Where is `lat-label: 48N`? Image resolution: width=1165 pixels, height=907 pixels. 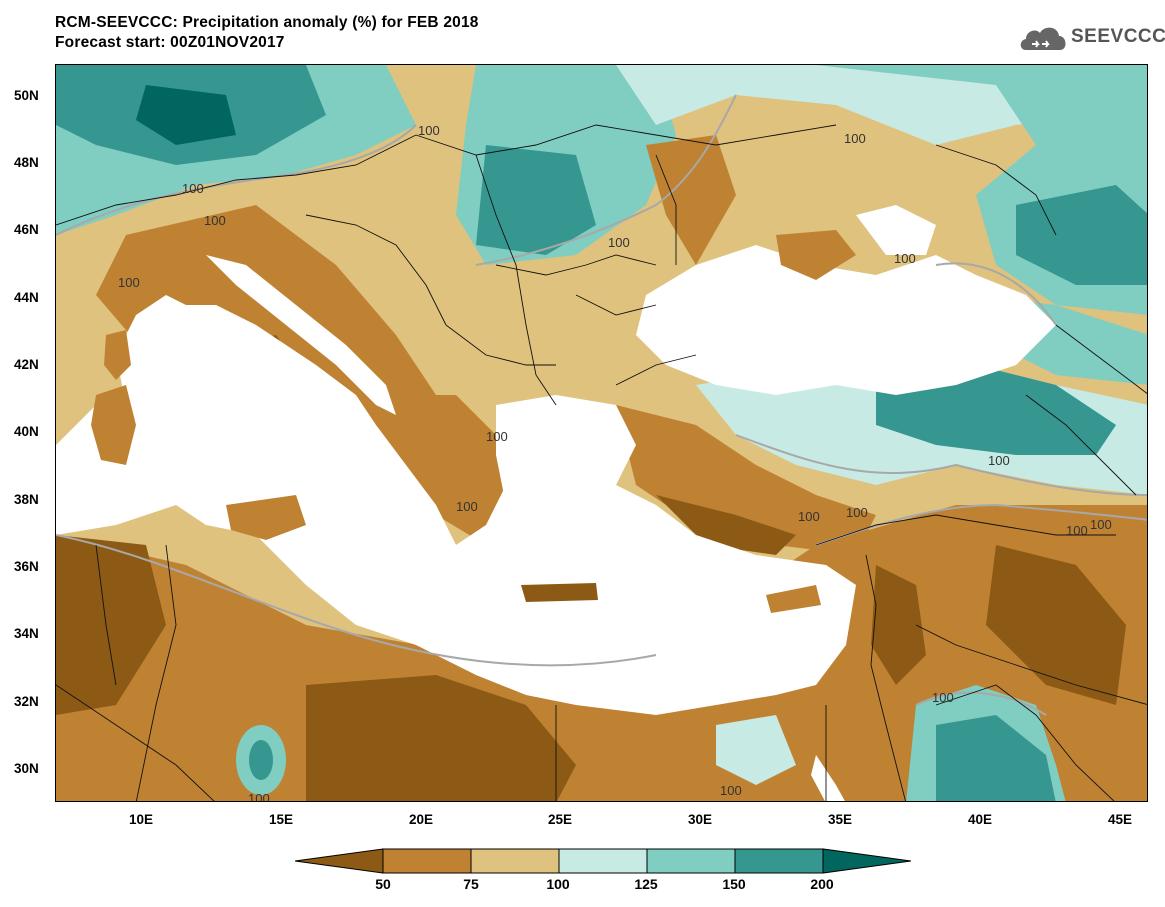
lat-label: 48N is located at coordinates (26, 162).